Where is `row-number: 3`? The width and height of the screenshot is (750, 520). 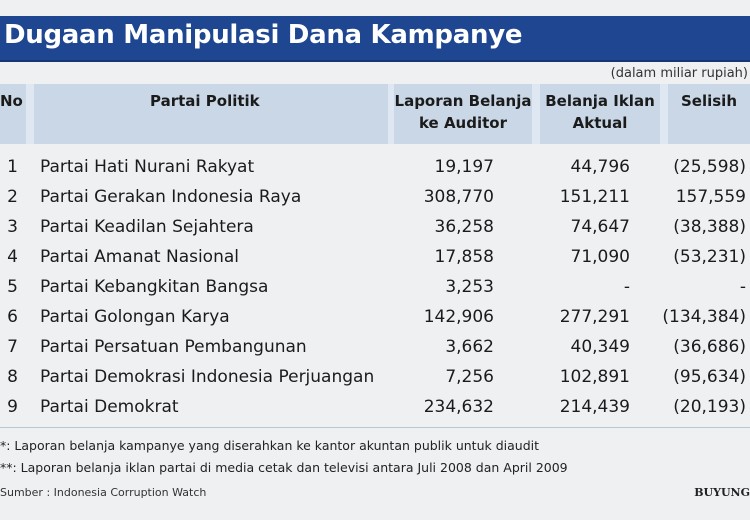 row-number: 3 is located at coordinates (12, 227).